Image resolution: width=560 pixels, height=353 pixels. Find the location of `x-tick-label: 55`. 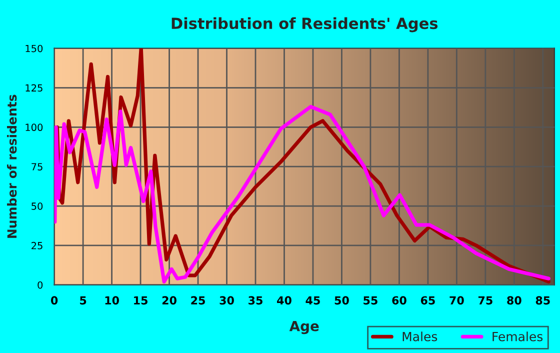

x-tick-label: 55 is located at coordinates (371, 300).